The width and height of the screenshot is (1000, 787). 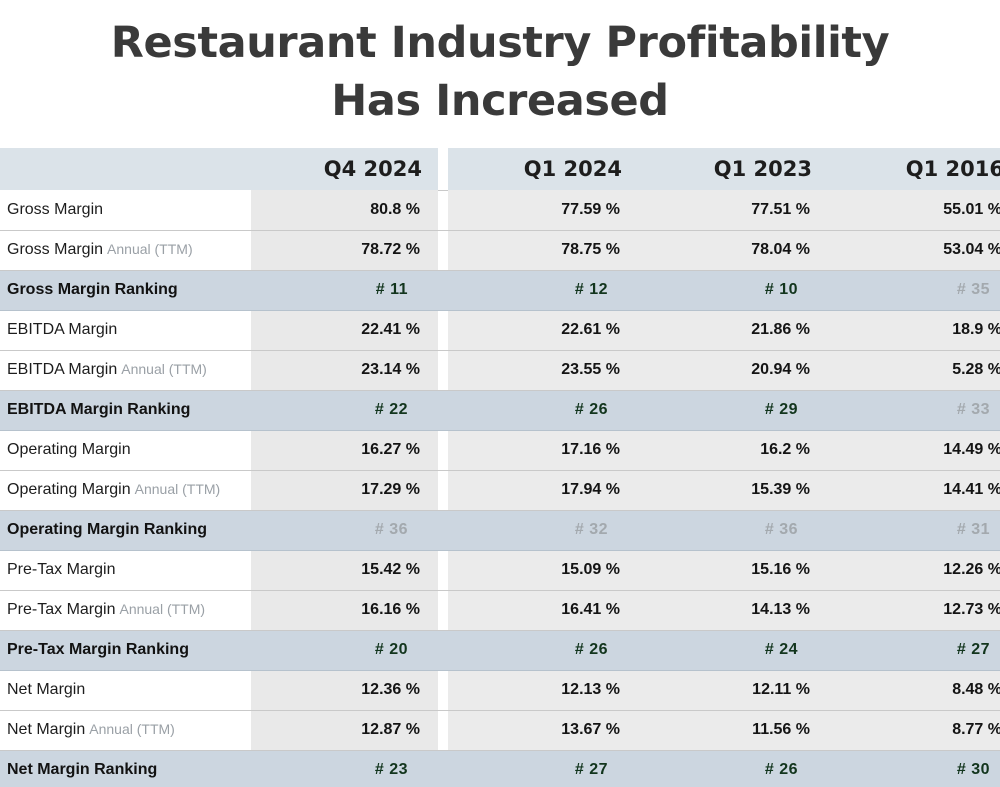 What do you see at coordinates (733, 250) in the screenshot?
I see `cell-q1-2023: 78.04 %` at bounding box center [733, 250].